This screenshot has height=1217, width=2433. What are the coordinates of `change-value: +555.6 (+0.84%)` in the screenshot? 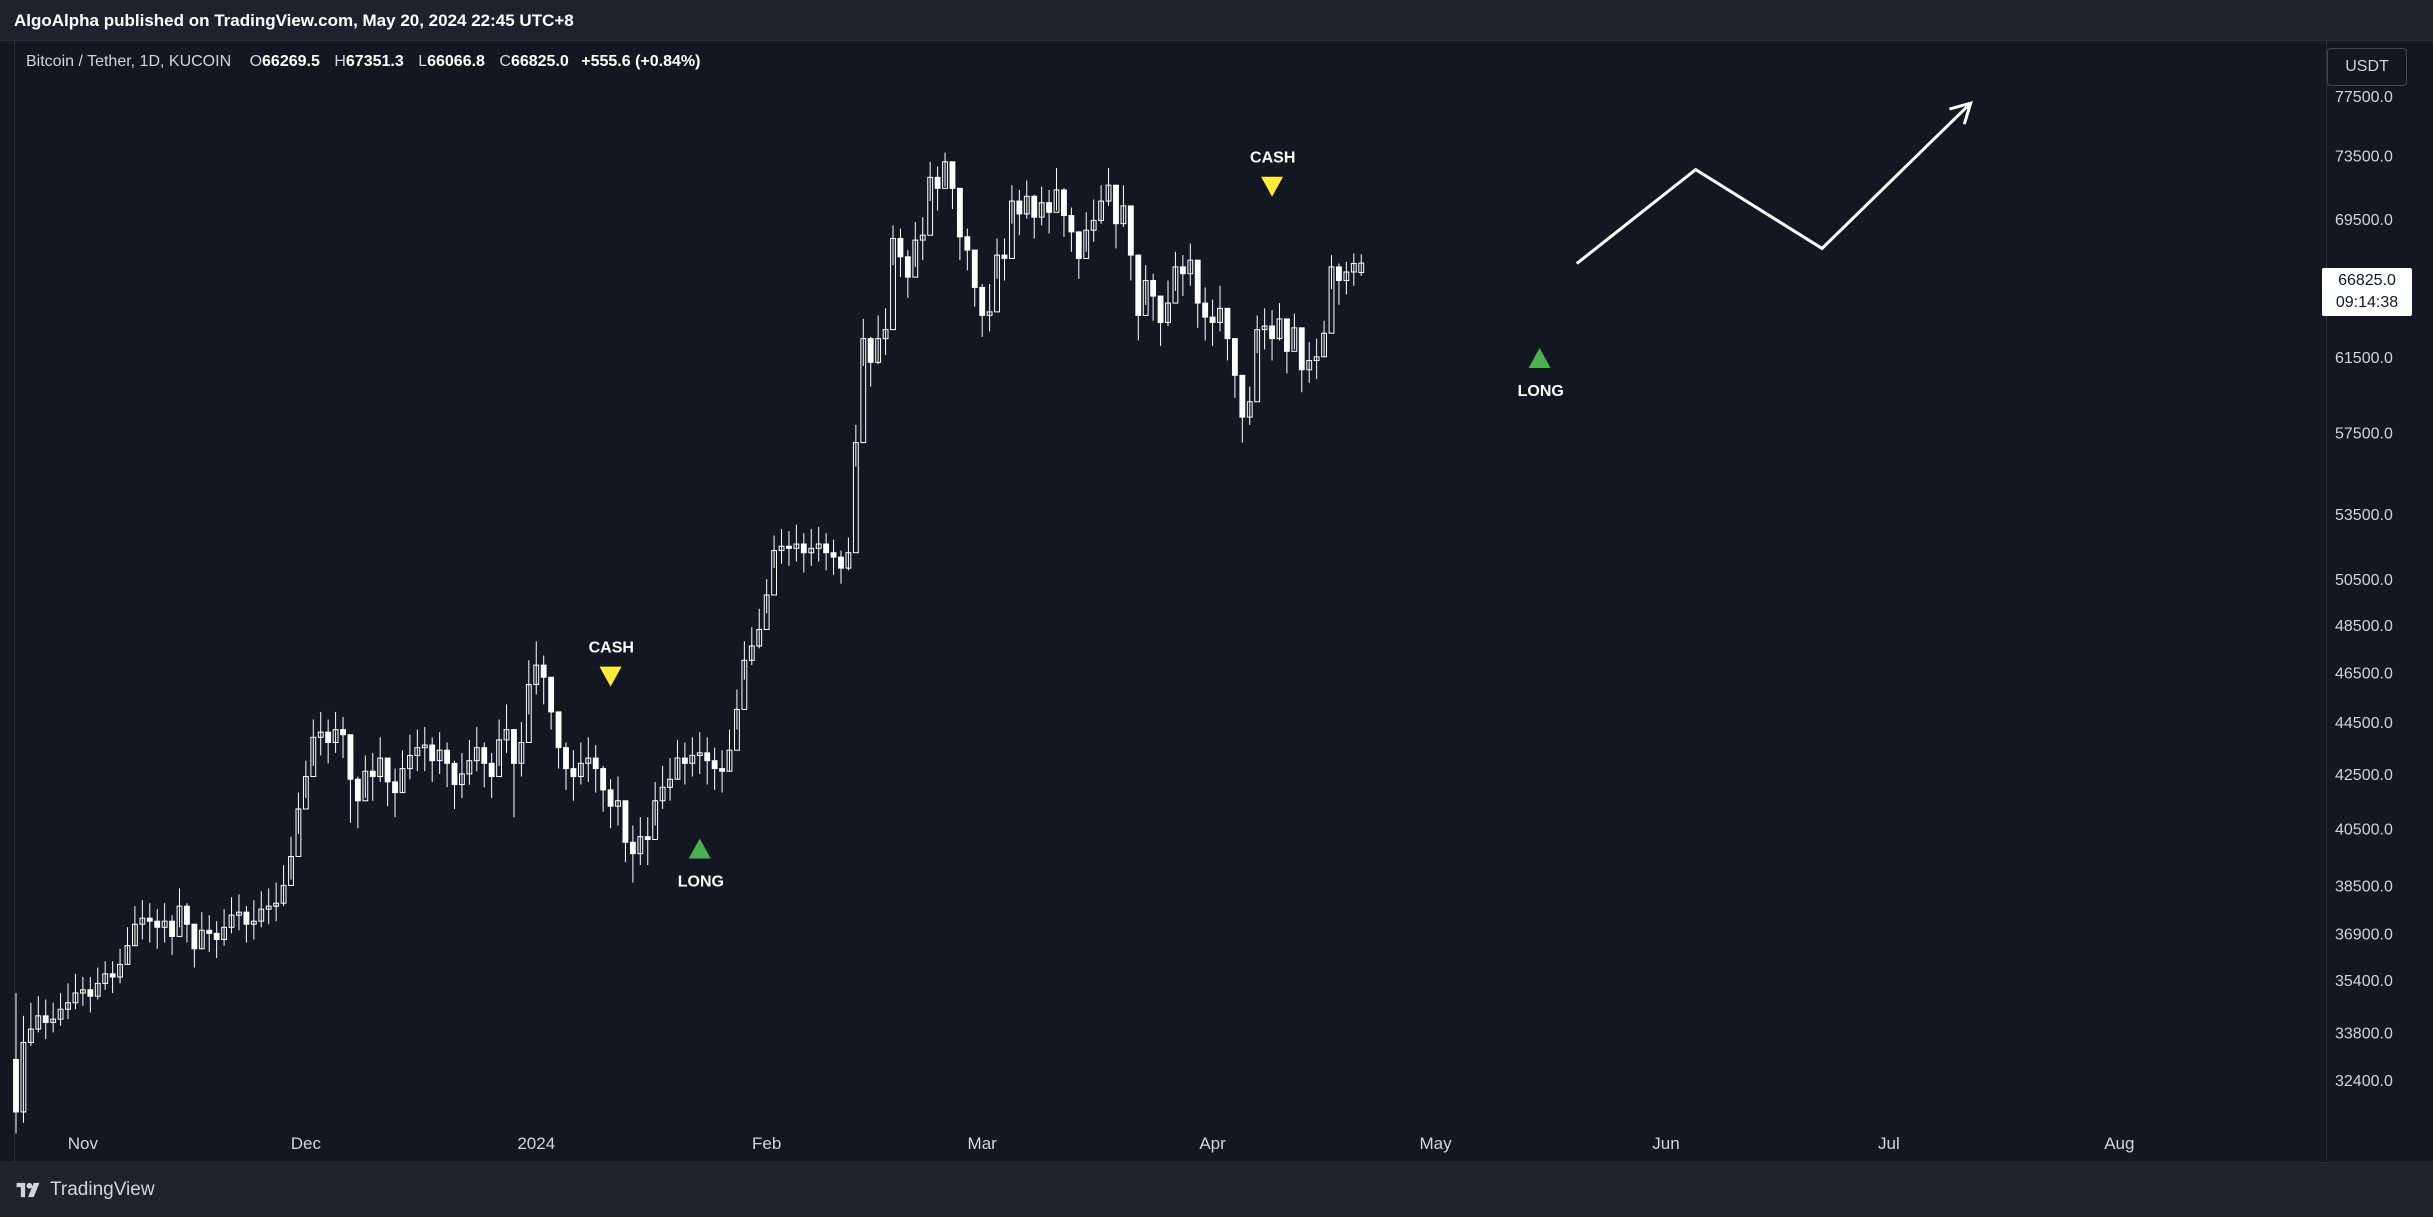 It's located at (641, 61).